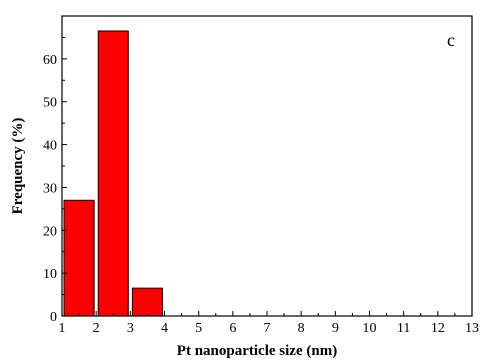  I want to click on x-tick-label: 10, so click(370, 328).